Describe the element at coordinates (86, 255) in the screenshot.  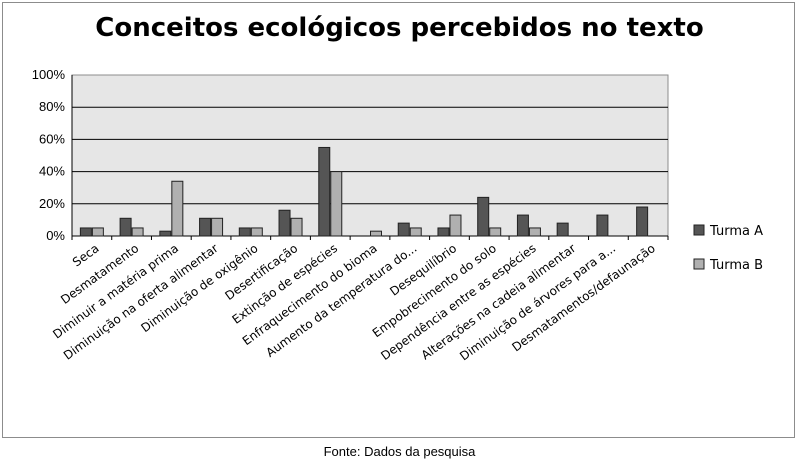
I see `x-category-label: Seca` at that location.